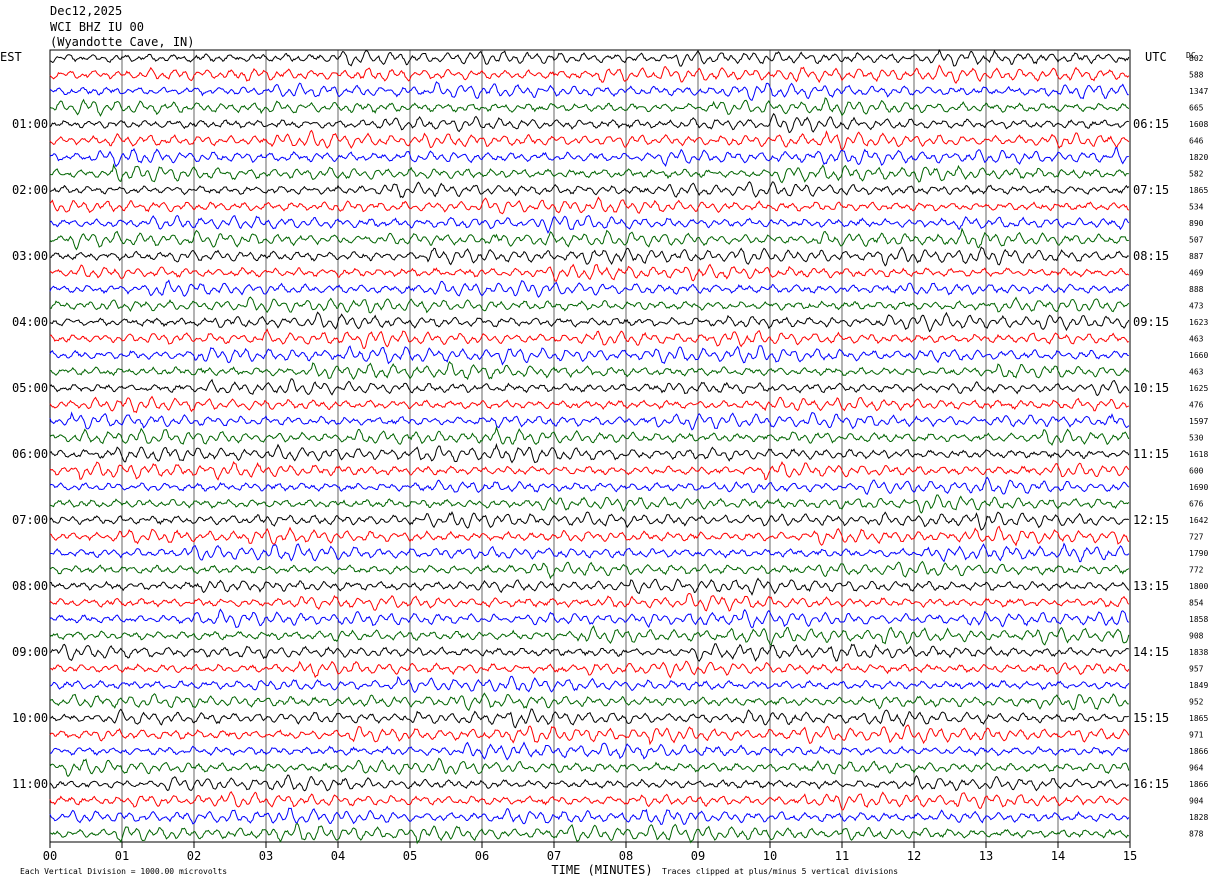 This screenshot has width=1210, height=886. I want to click on dc-offset-label: 1597, so click(1198, 421).